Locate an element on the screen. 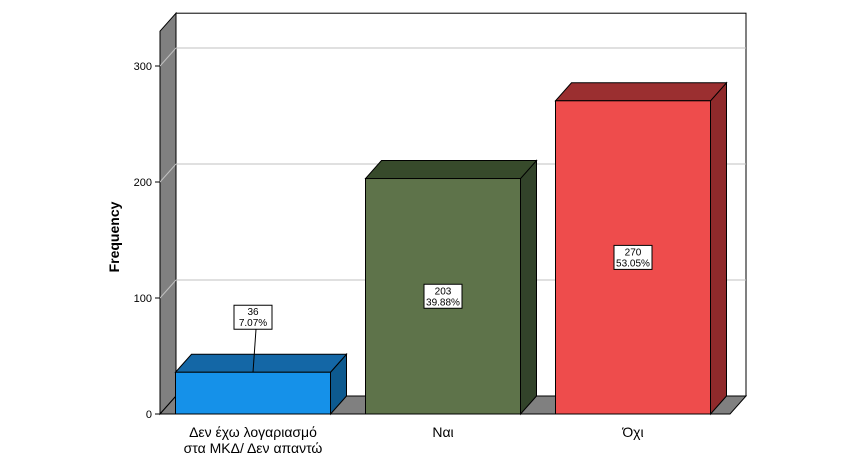 The image size is (846, 465). x-tick-label: στα ΜΚΔ/ Δεν απαντώ is located at coordinates (253, 448).